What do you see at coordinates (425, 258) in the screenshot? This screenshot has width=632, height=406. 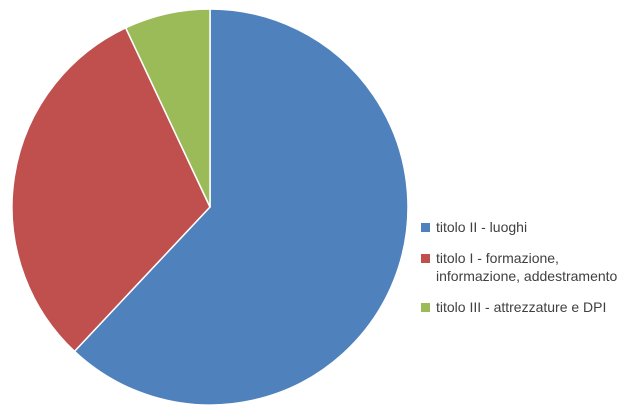 I see `legend-swatch-formazione` at bounding box center [425, 258].